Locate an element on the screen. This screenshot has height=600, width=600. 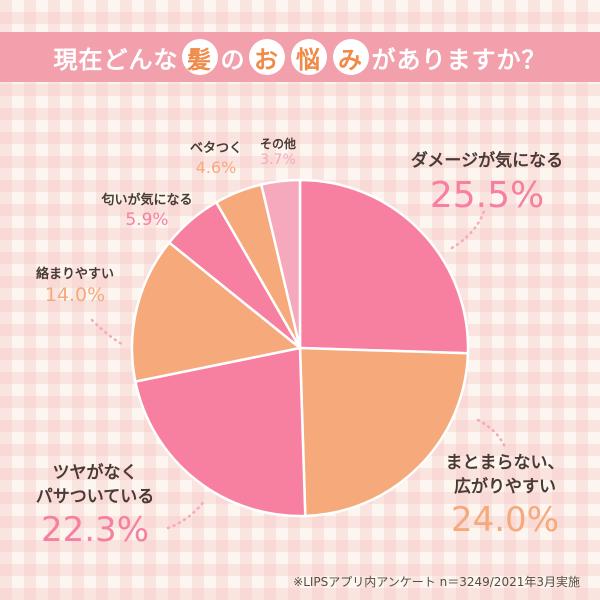
pie-slice-dry is located at coordinates (220, 432).